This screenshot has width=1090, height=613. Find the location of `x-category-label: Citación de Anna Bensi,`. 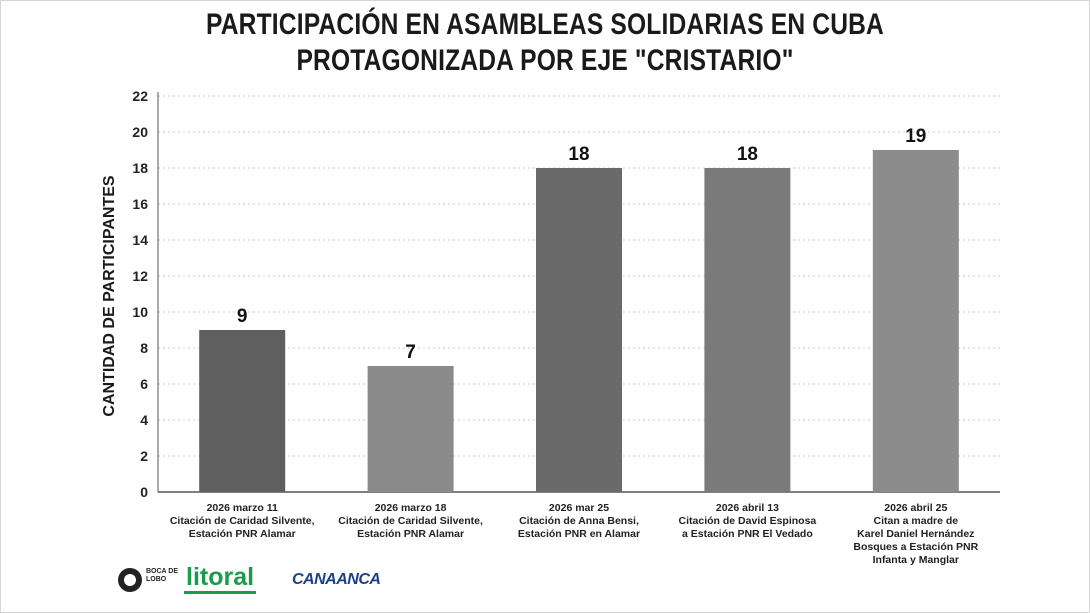

x-category-label: Citación de Anna Bensi, is located at coordinates (579, 521).